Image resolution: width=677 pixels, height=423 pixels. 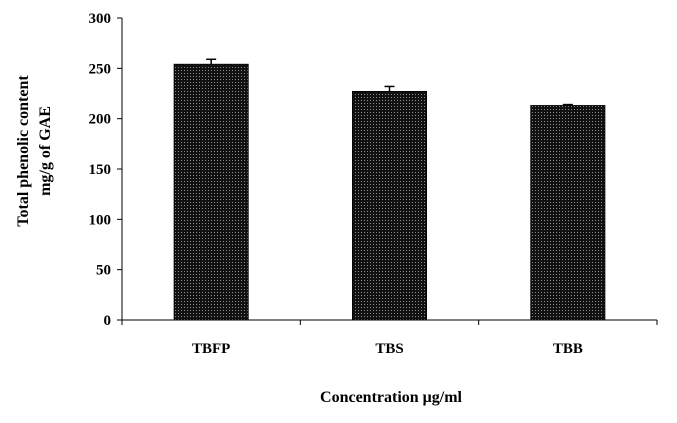 I want to click on y-tick-label: 100, so click(x=100, y=220).